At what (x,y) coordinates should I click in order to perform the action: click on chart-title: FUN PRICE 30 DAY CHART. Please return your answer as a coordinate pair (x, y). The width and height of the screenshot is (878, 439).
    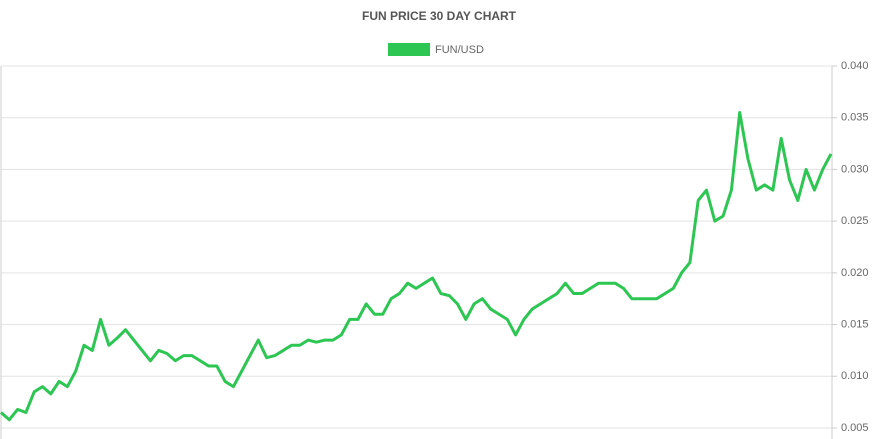
    Looking at the image, I should click on (439, 16).